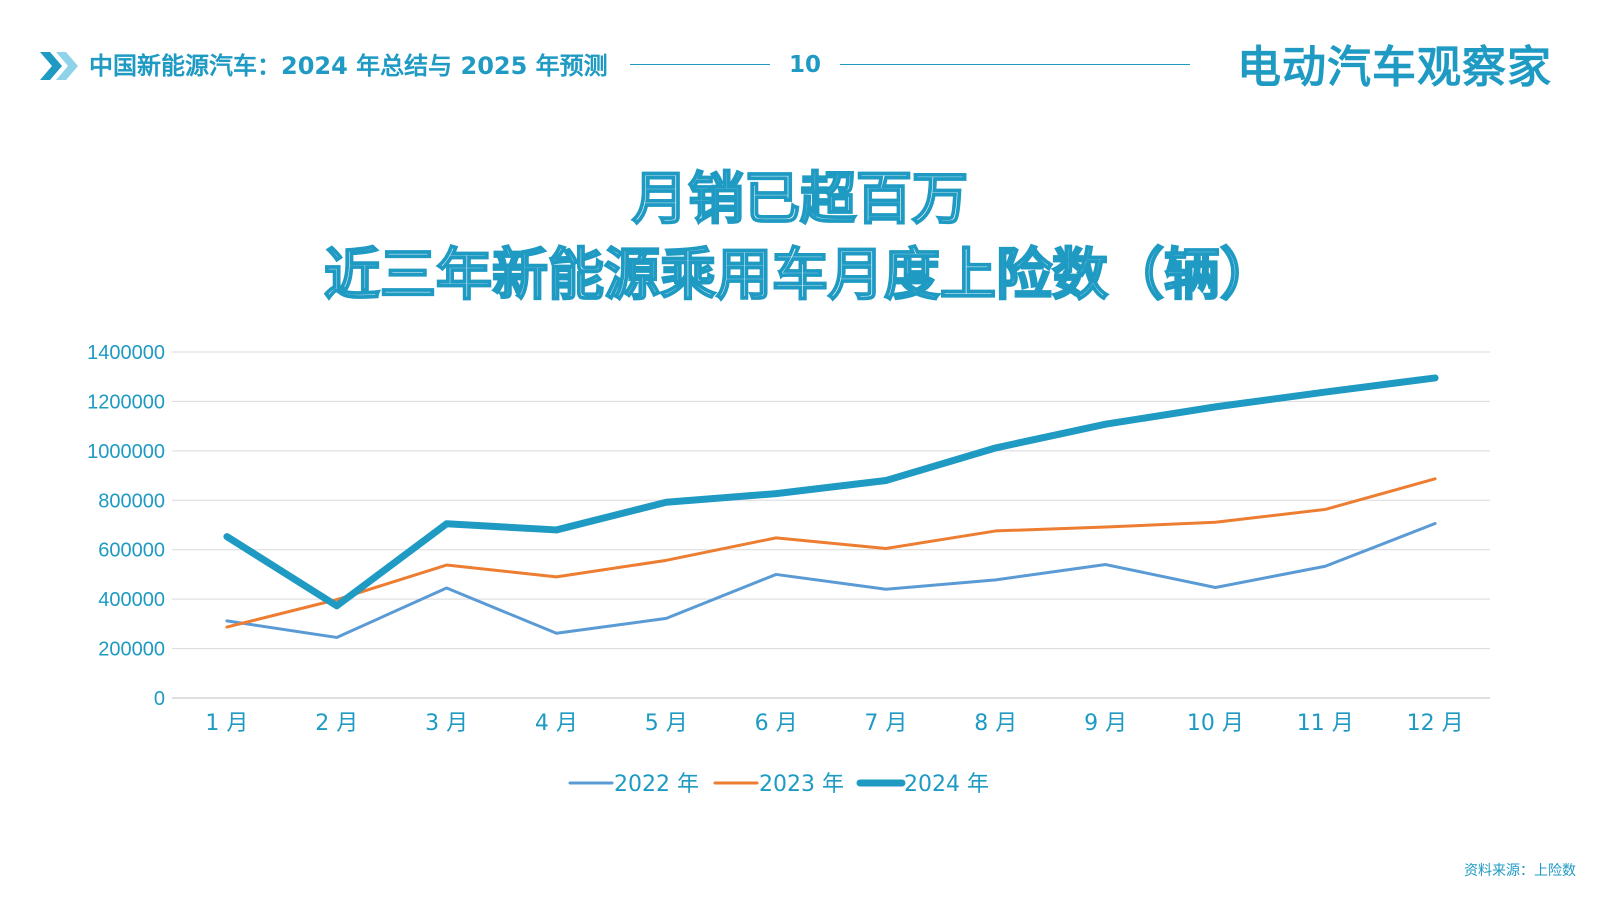  Describe the element at coordinates (348, 66) in the screenshot. I see `report-title: 中国新能源汽车：2024 年总结与 2025 年预测` at that location.